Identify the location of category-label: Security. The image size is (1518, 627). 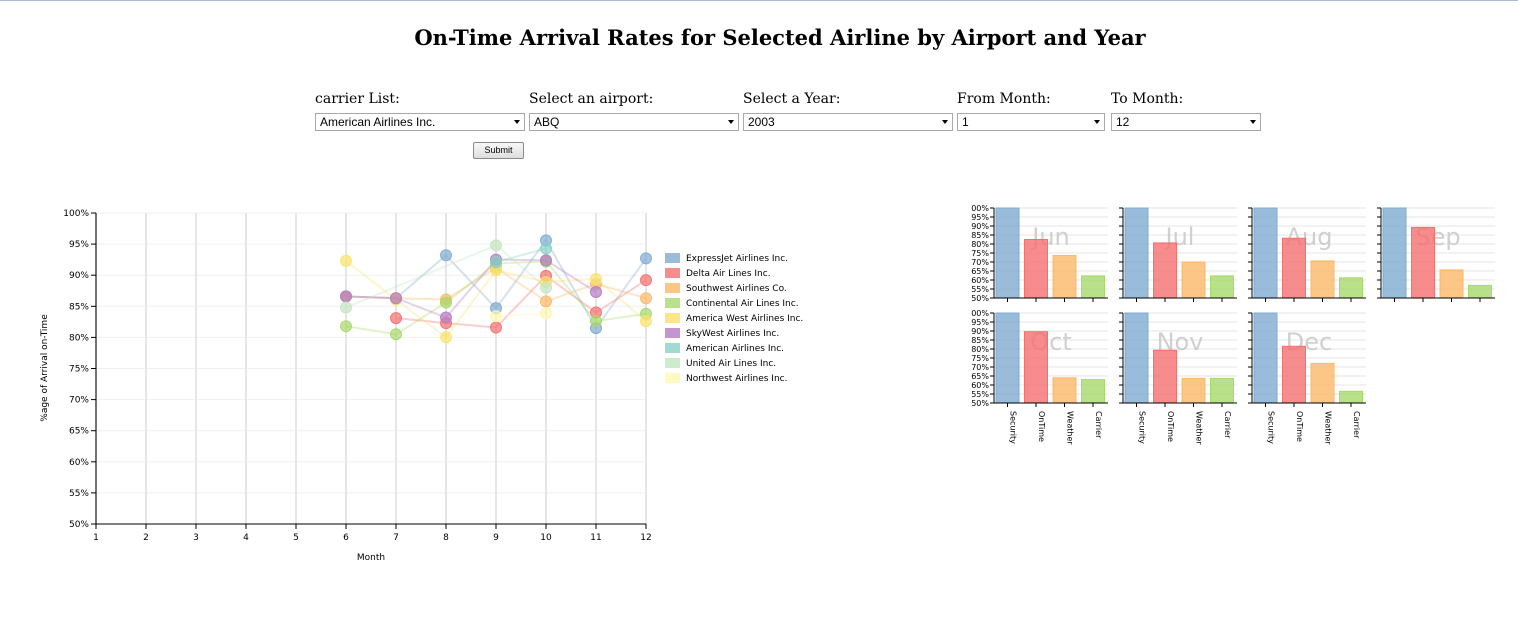
(1142, 427).